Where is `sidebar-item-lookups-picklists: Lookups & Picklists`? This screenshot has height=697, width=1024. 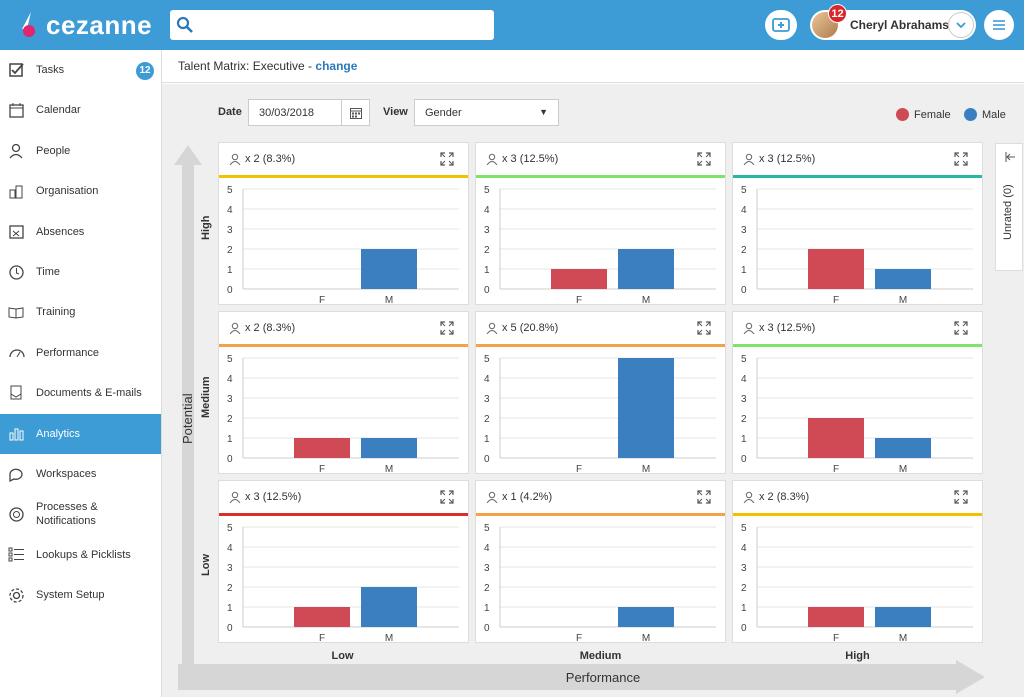 sidebar-item-lookups-picklists: Lookups & Picklists is located at coordinates (80, 555).